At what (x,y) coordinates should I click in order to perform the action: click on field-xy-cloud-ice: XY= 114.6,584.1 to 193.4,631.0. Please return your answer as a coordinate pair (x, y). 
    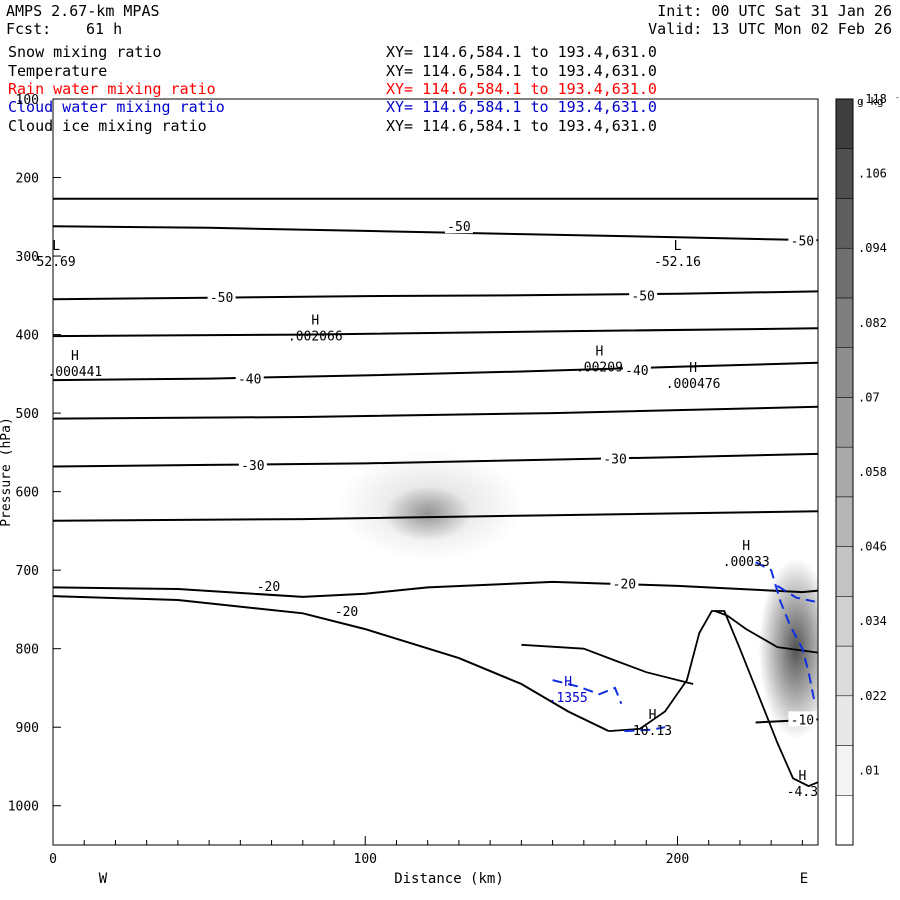
    Looking at the image, I should click on (521, 126).